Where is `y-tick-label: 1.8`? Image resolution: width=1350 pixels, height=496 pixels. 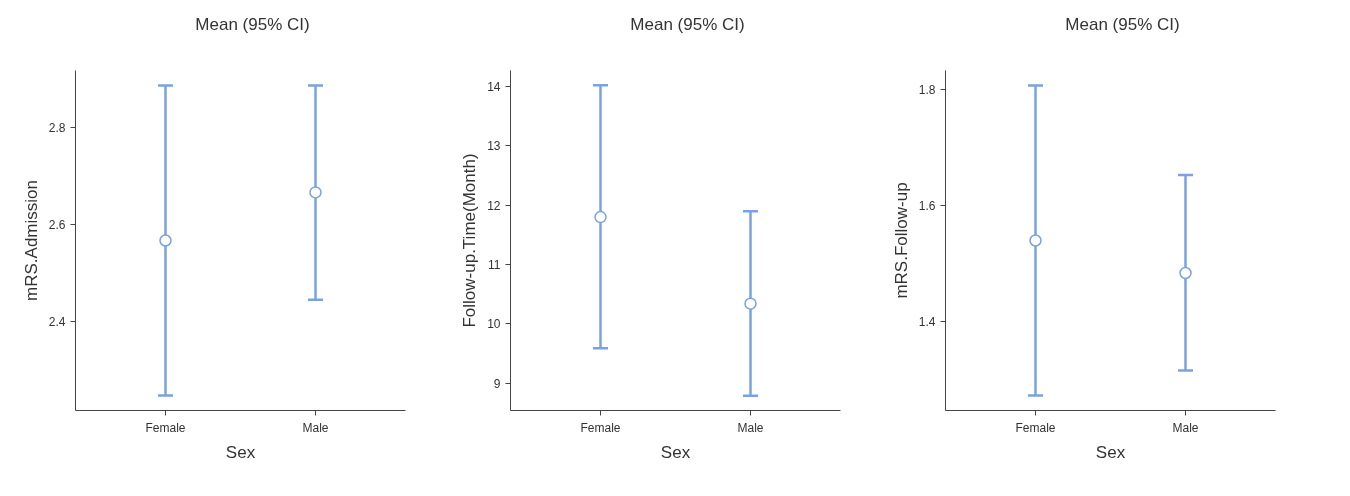
y-tick-label: 1.8 is located at coordinates (927, 90).